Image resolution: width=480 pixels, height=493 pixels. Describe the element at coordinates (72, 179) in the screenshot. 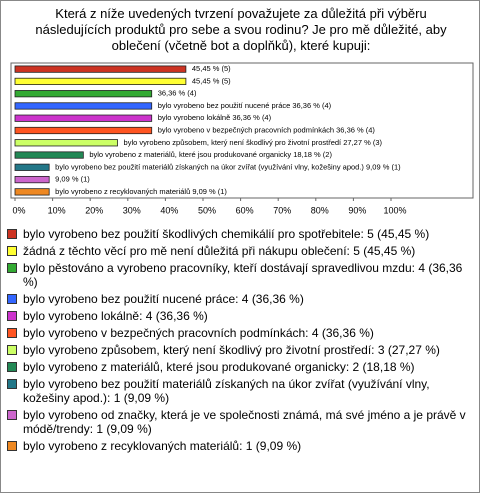

I see `data-label: 9,09 % (1)` at that location.